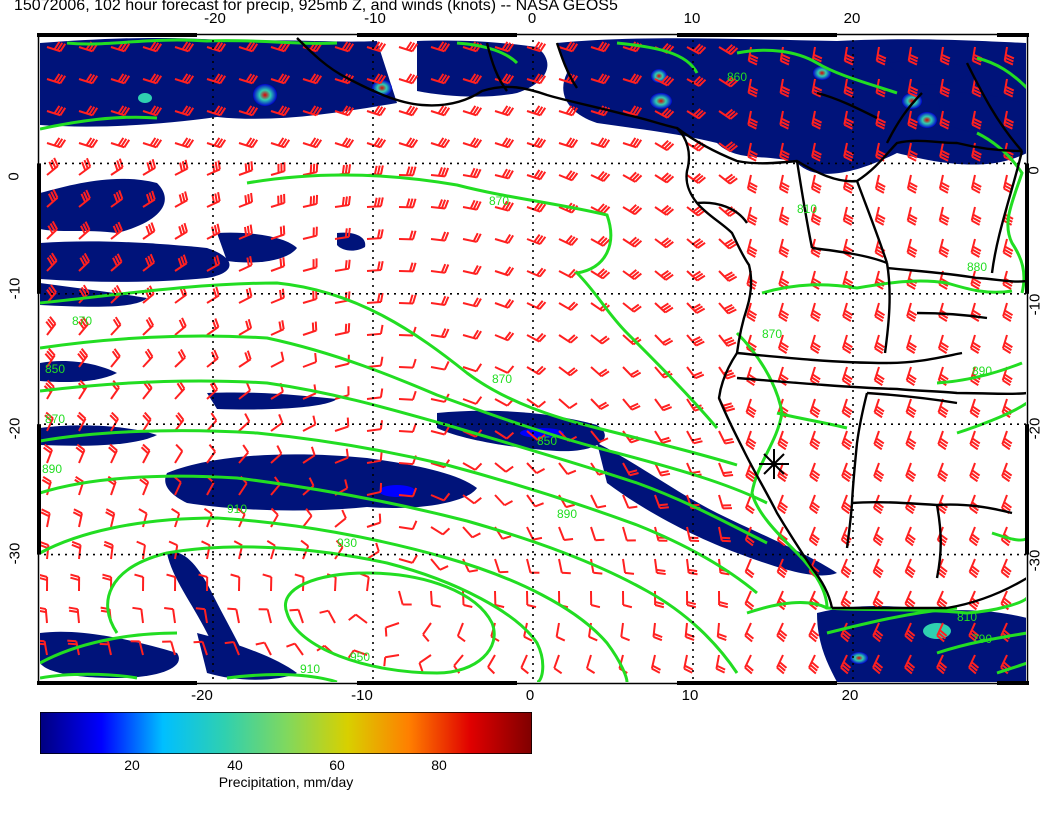 Image resolution: width=1056 pixels, height=816 pixels. I want to click on lon-tick-label-bottom: 0, so click(530, 695).